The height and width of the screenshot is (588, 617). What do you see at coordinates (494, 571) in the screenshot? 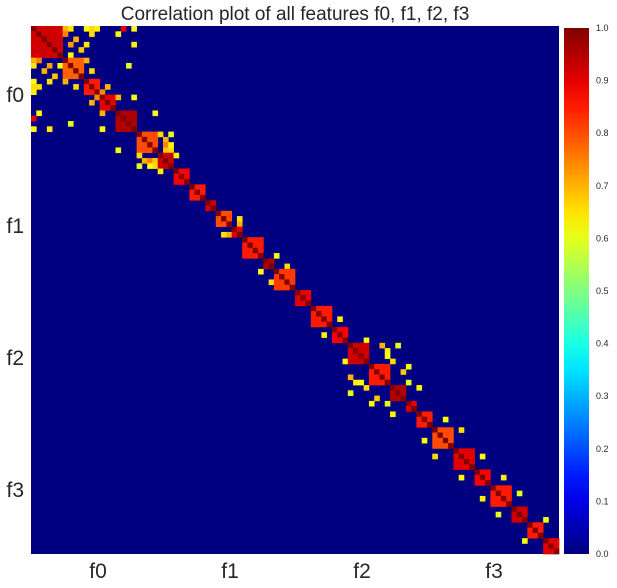
I see `x-tick-label: f3` at bounding box center [494, 571].